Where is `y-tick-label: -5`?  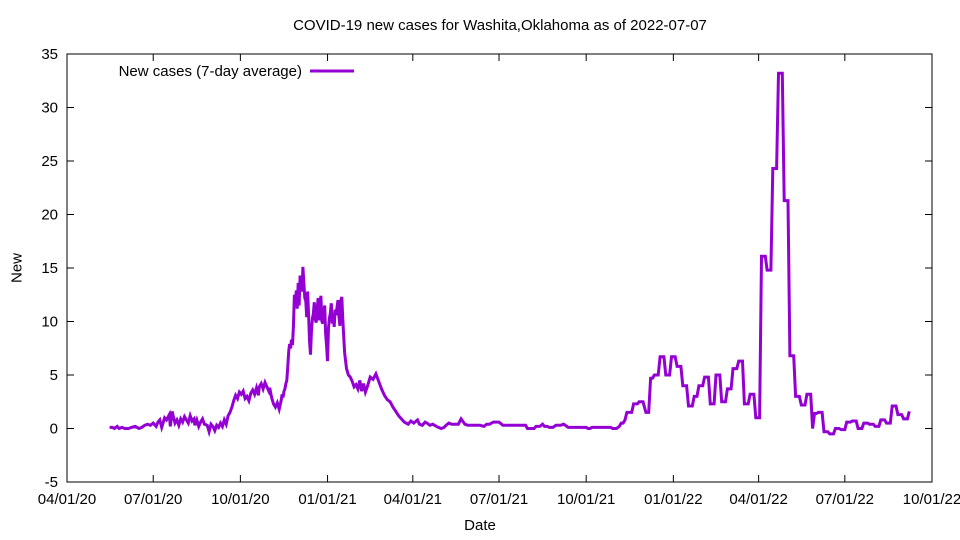 y-tick-label: -5 is located at coordinates (51, 482).